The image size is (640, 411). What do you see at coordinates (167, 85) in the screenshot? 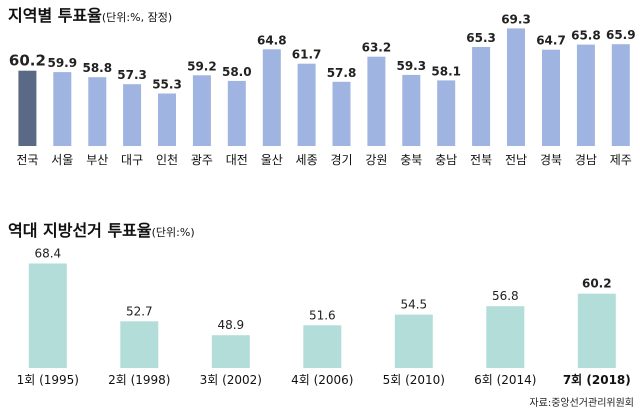
I see `region-value-label-4: 55.3` at bounding box center [167, 85].